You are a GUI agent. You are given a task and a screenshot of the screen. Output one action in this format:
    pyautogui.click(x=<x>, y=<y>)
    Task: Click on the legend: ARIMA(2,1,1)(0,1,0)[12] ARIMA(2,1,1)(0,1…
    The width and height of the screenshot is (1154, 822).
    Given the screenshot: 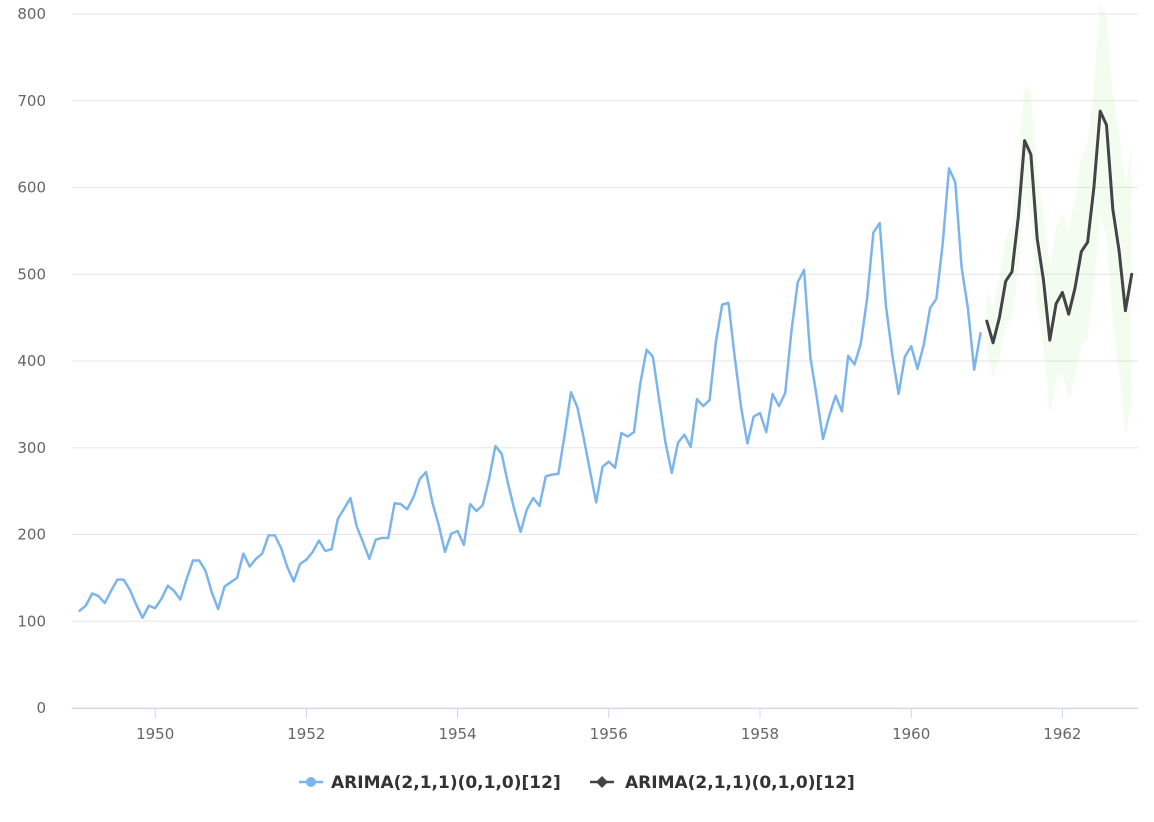 What is the action you would take?
    pyautogui.click(x=577, y=783)
    